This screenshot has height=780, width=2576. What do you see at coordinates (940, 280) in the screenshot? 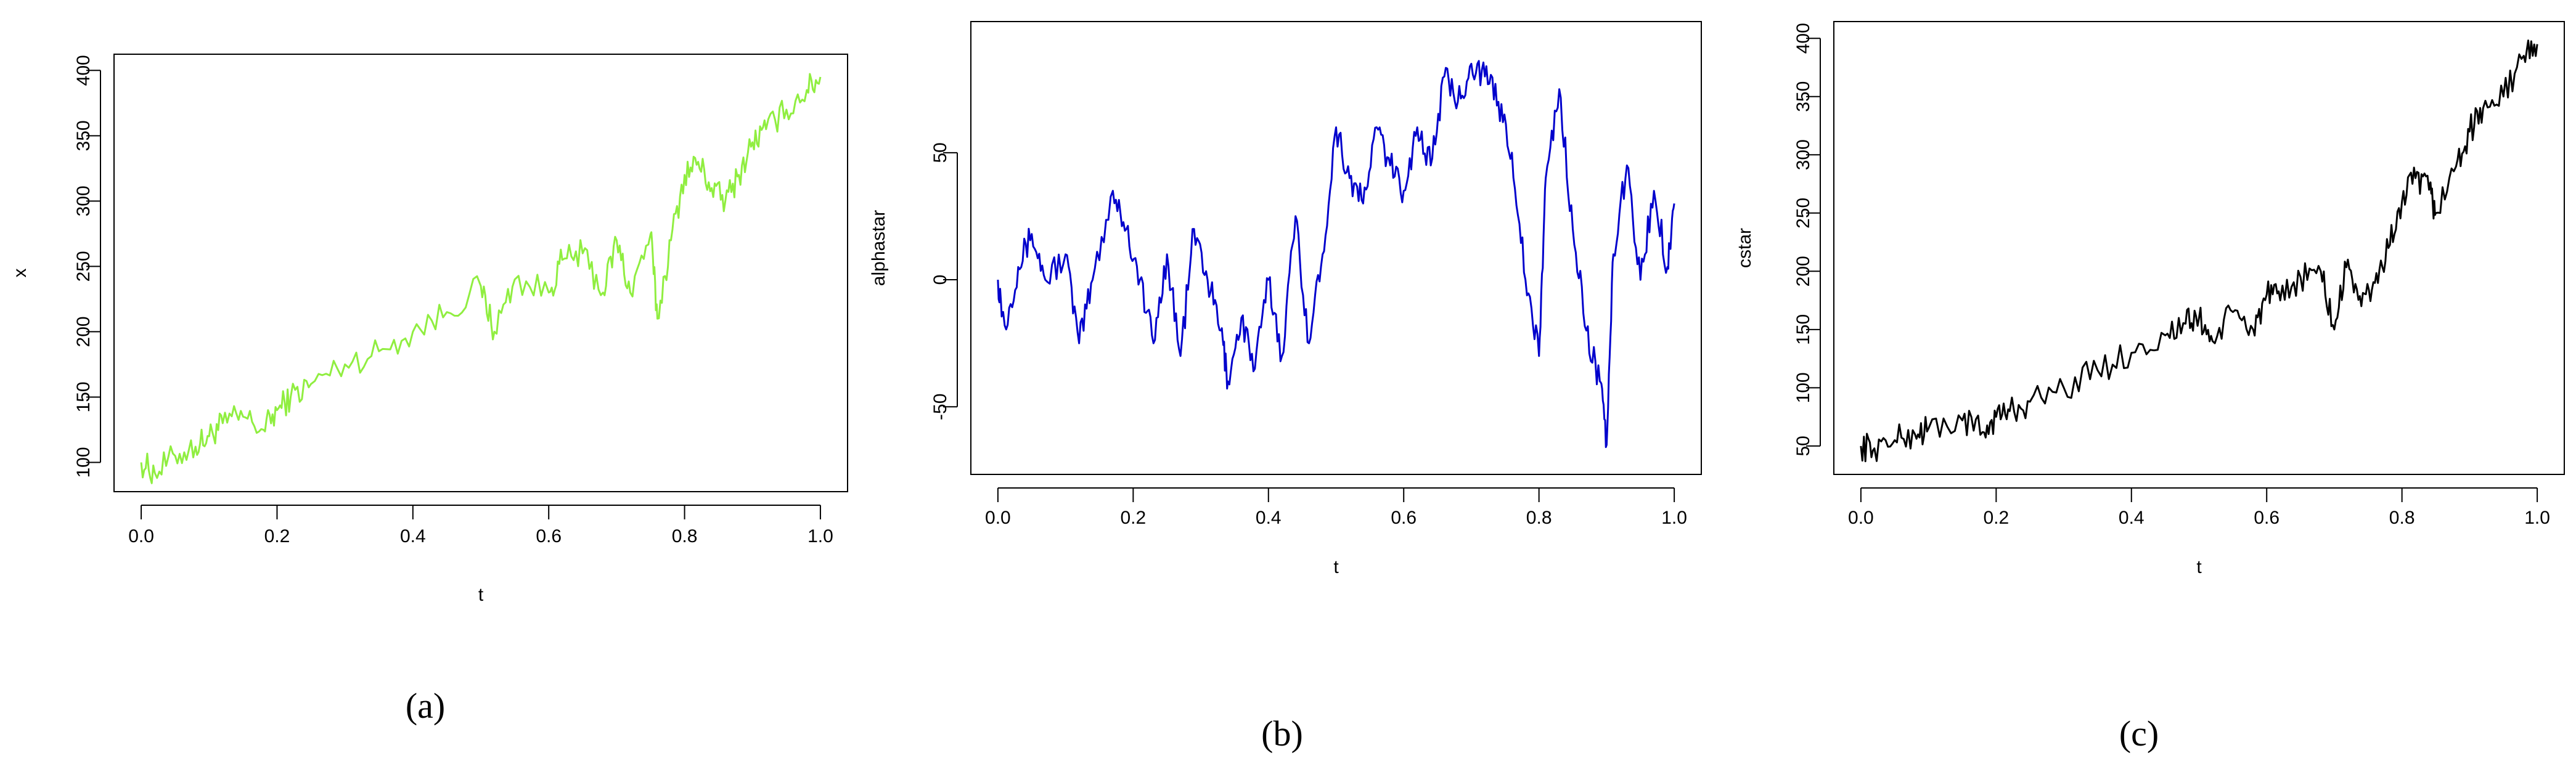
I see `y-tick-label: 0` at bounding box center [940, 280].